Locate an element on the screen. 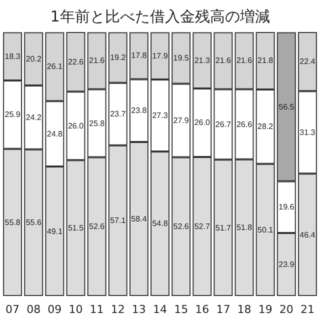 This screenshot has height=320, width=320. data-label: 26.7 is located at coordinates (223, 124).